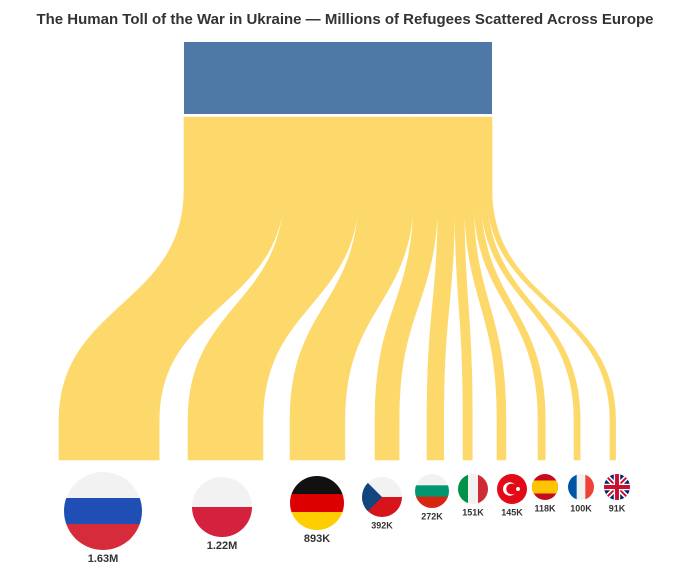 The height and width of the screenshot is (575, 700). I want to click on value-label: 272K, so click(432, 516).